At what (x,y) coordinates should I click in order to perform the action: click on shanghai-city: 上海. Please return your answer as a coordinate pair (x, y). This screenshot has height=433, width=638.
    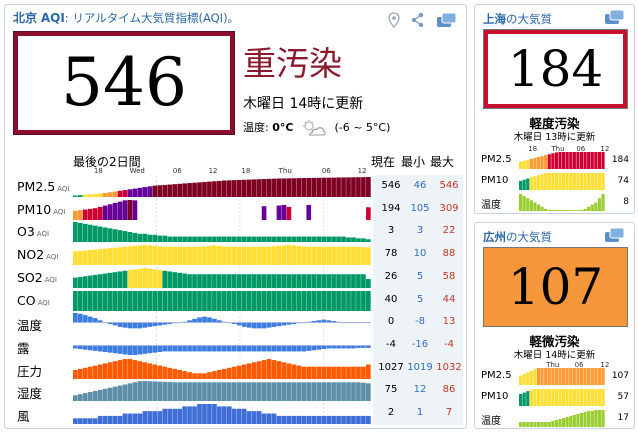
    Looking at the image, I should click on (494, 19).